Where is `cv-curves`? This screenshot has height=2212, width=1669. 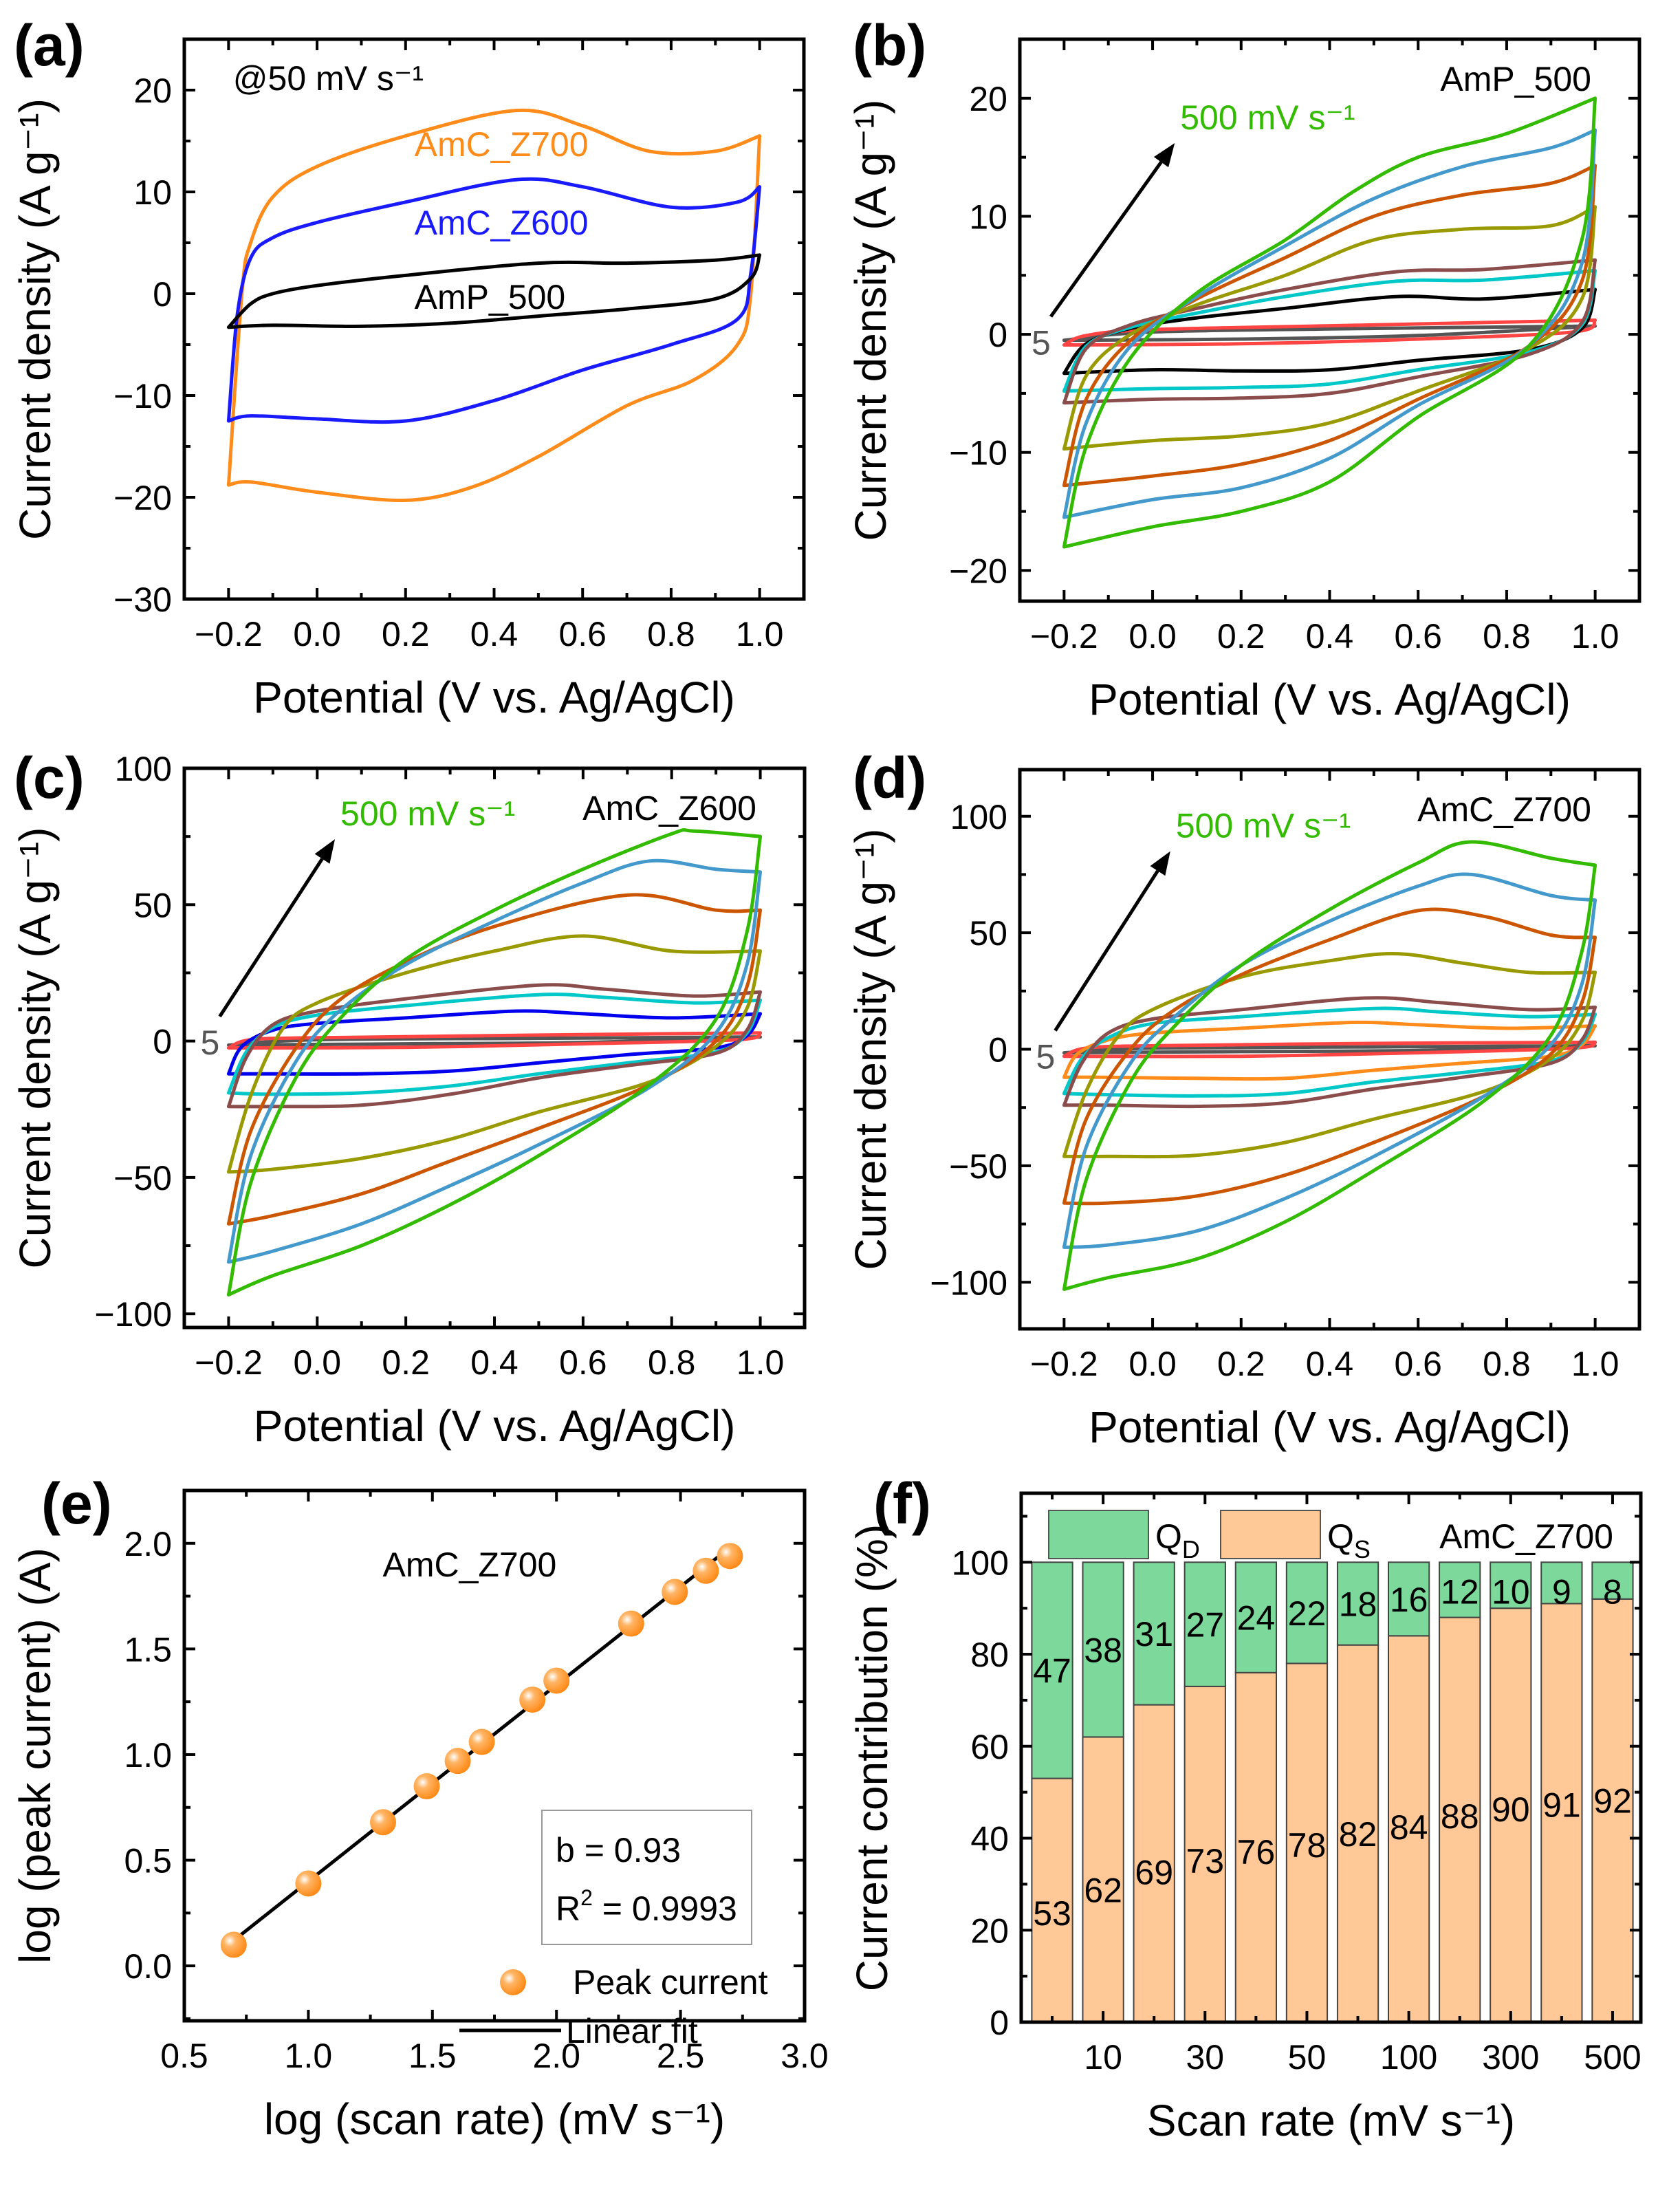
cv-curves is located at coordinates (494, 305).